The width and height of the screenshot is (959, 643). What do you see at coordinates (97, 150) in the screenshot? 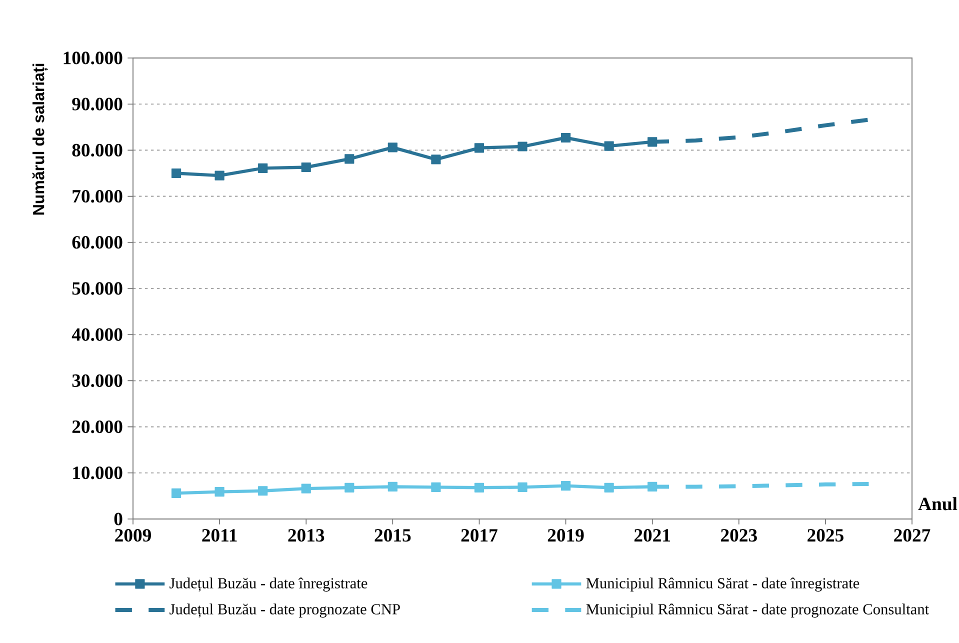
I see `y-tick-label: 80.000` at bounding box center [97, 150].